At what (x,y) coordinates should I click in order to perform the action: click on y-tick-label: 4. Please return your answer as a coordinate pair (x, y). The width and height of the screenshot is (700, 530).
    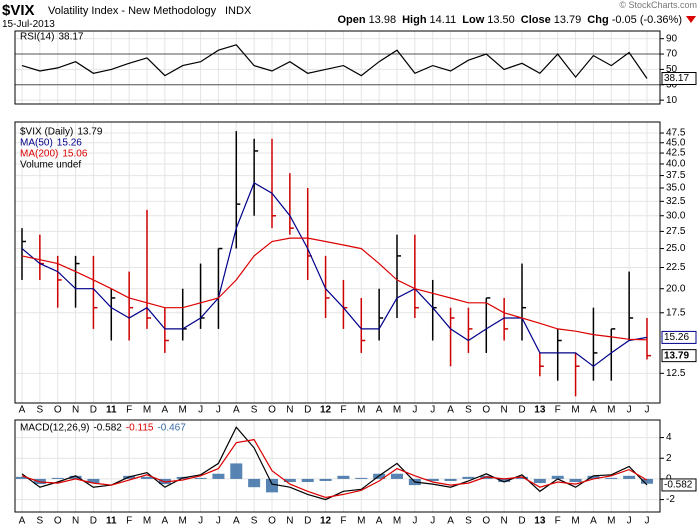
    Looking at the image, I should click on (669, 437).